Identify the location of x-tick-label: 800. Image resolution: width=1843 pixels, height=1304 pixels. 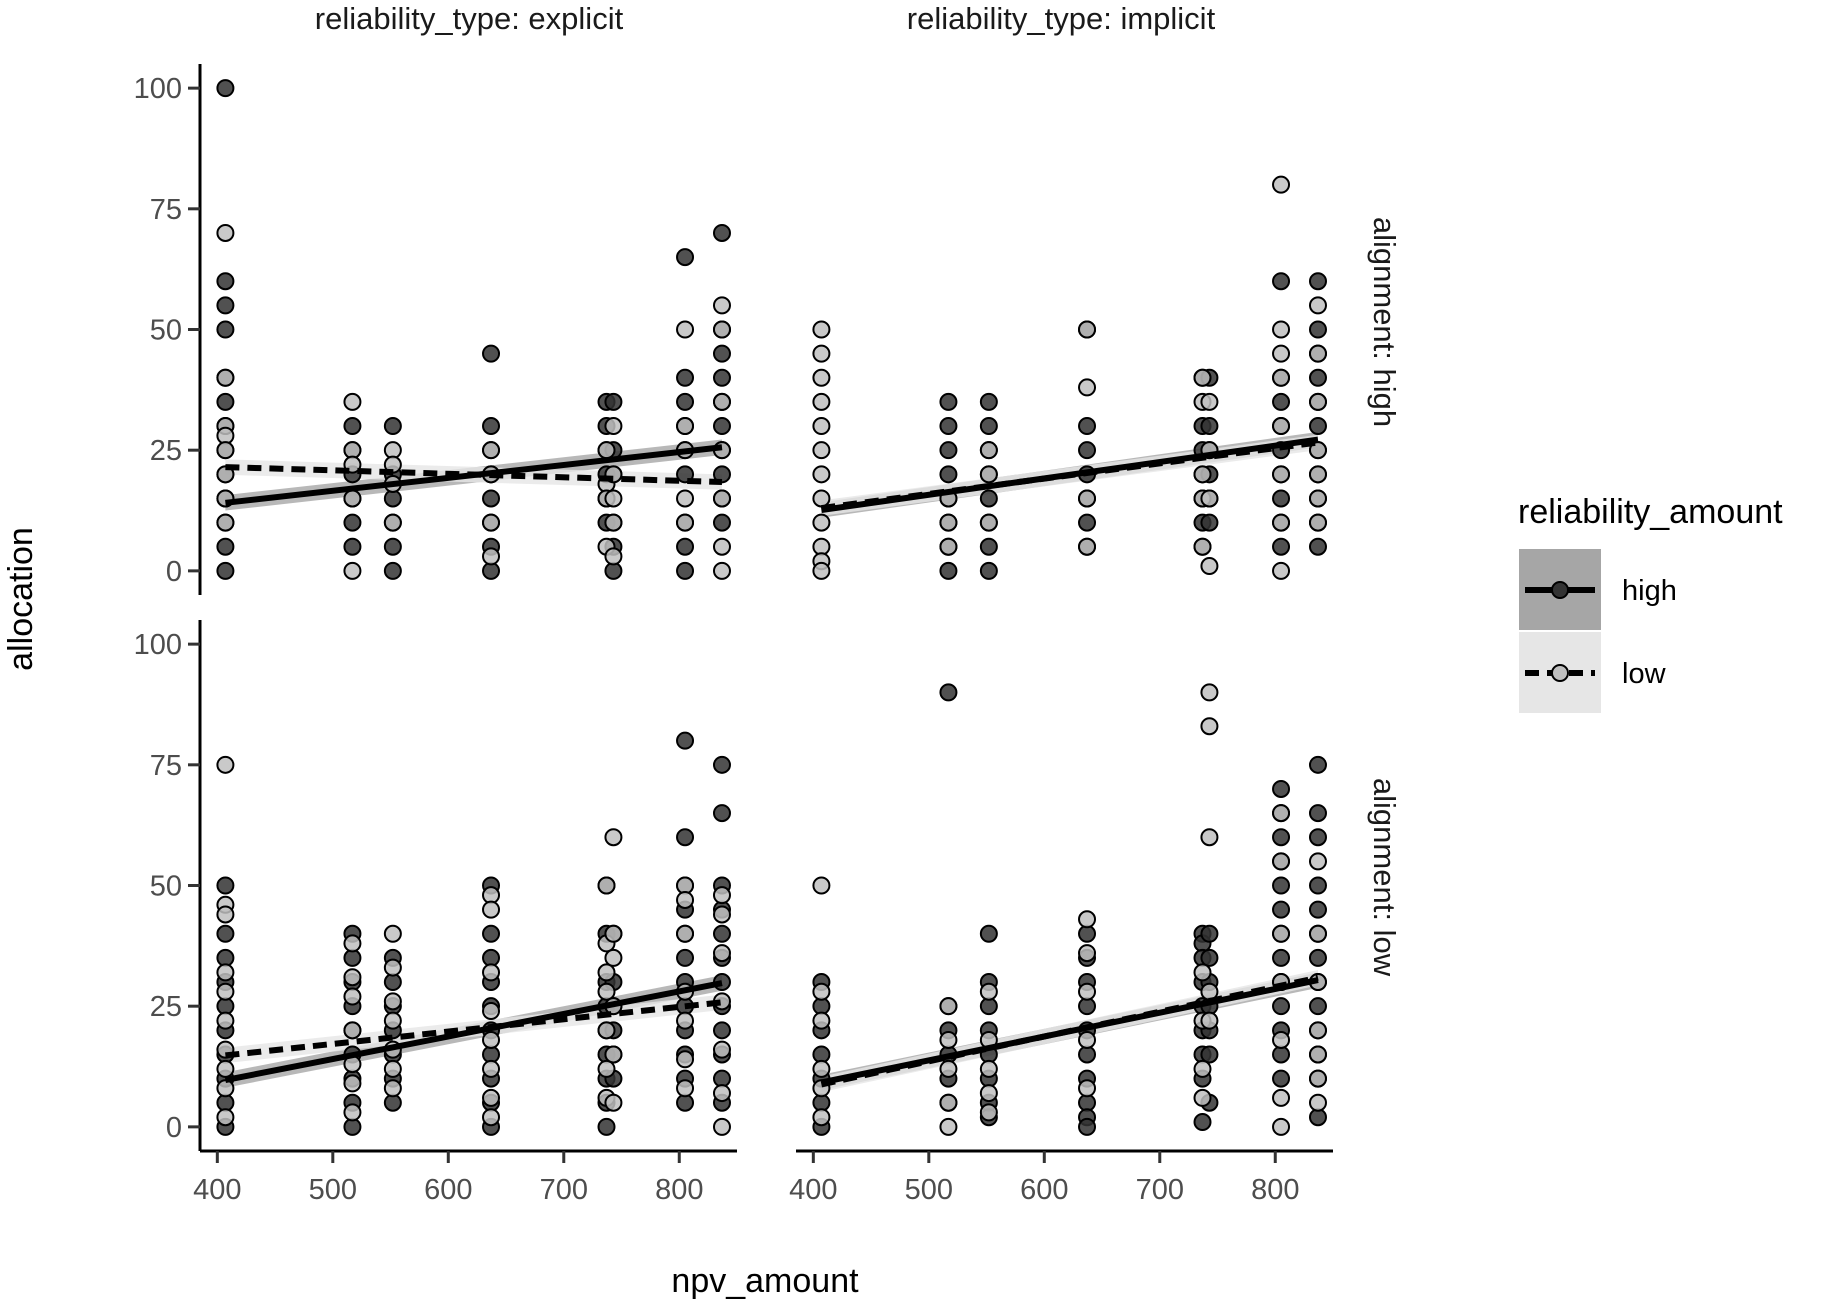
(1275, 1190).